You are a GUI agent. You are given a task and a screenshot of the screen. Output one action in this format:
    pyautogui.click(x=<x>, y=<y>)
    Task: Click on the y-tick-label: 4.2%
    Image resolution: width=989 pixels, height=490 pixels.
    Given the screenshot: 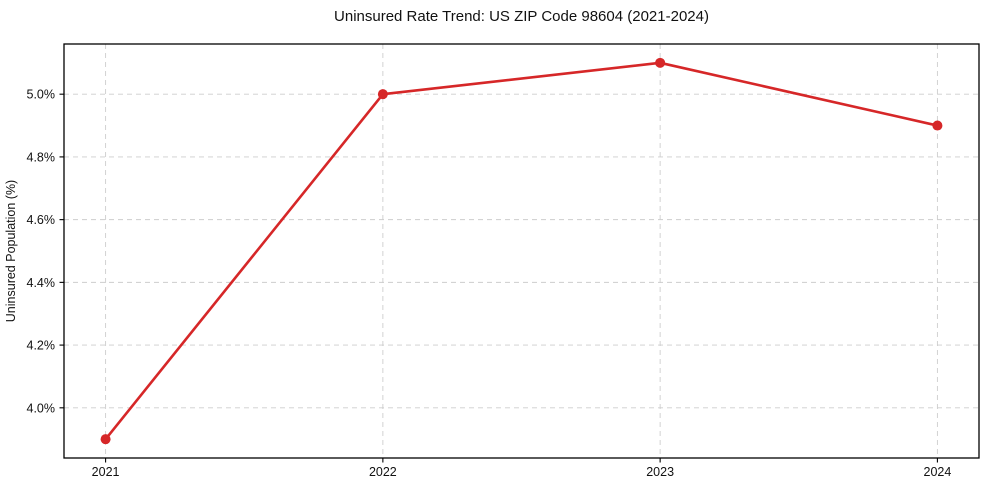 What is the action you would take?
    pyautogui.click(x=41, y=346)
    